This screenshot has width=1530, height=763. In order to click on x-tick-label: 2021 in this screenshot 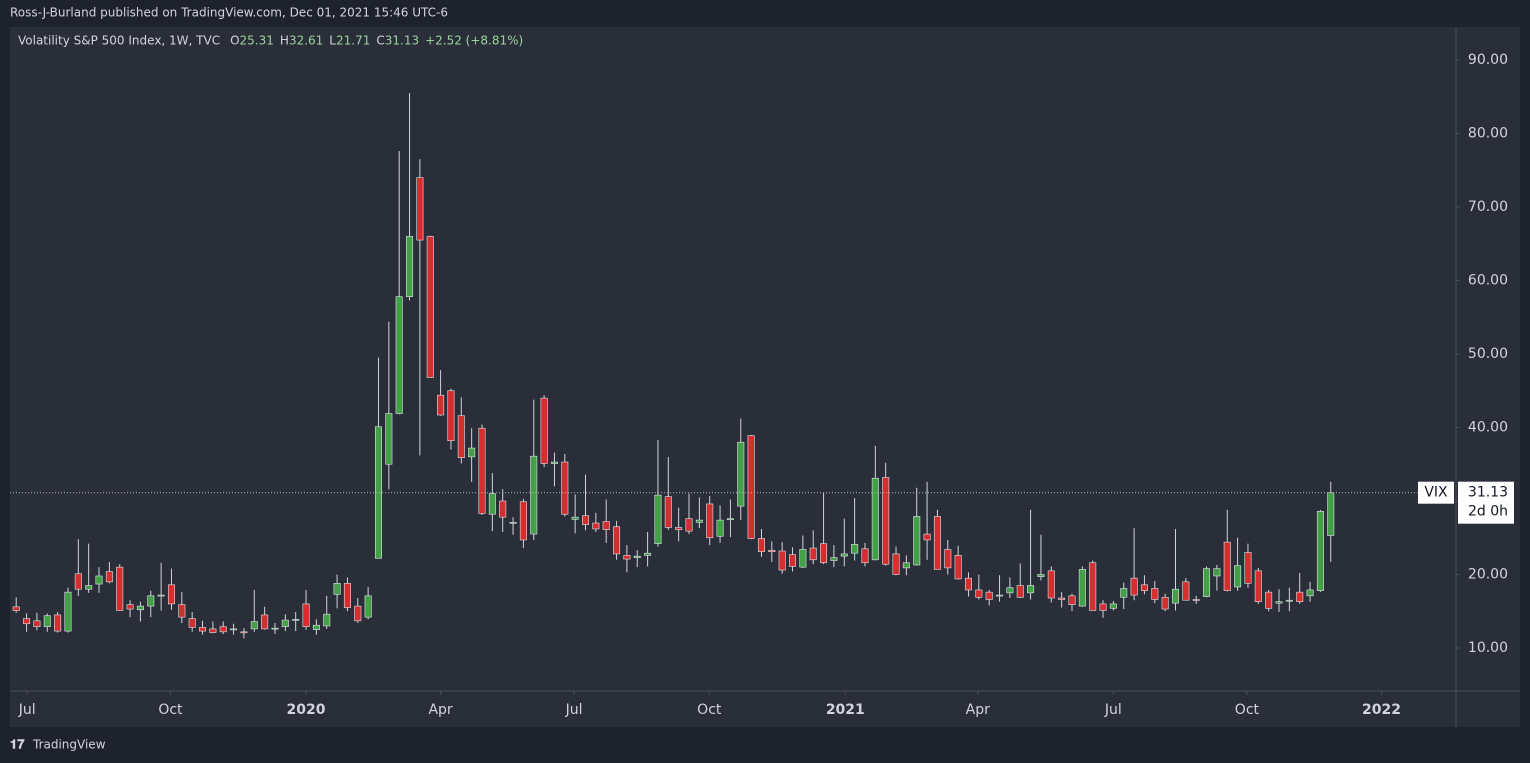, I will do `click(845, 710)`.